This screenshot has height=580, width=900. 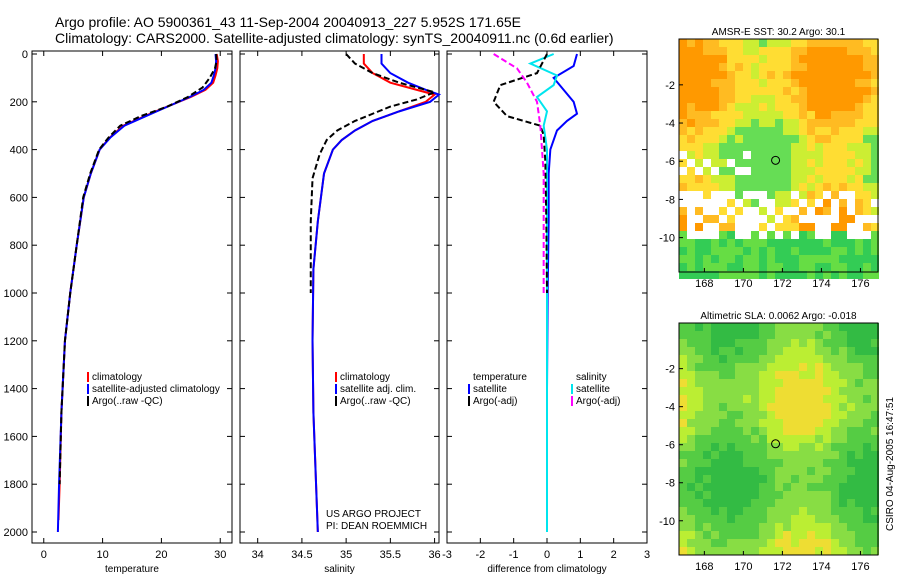 What do you see at coordinates (776, 444) in the screenshot?
I see `sla-map-float-marker` at bounding box center [776, 444].